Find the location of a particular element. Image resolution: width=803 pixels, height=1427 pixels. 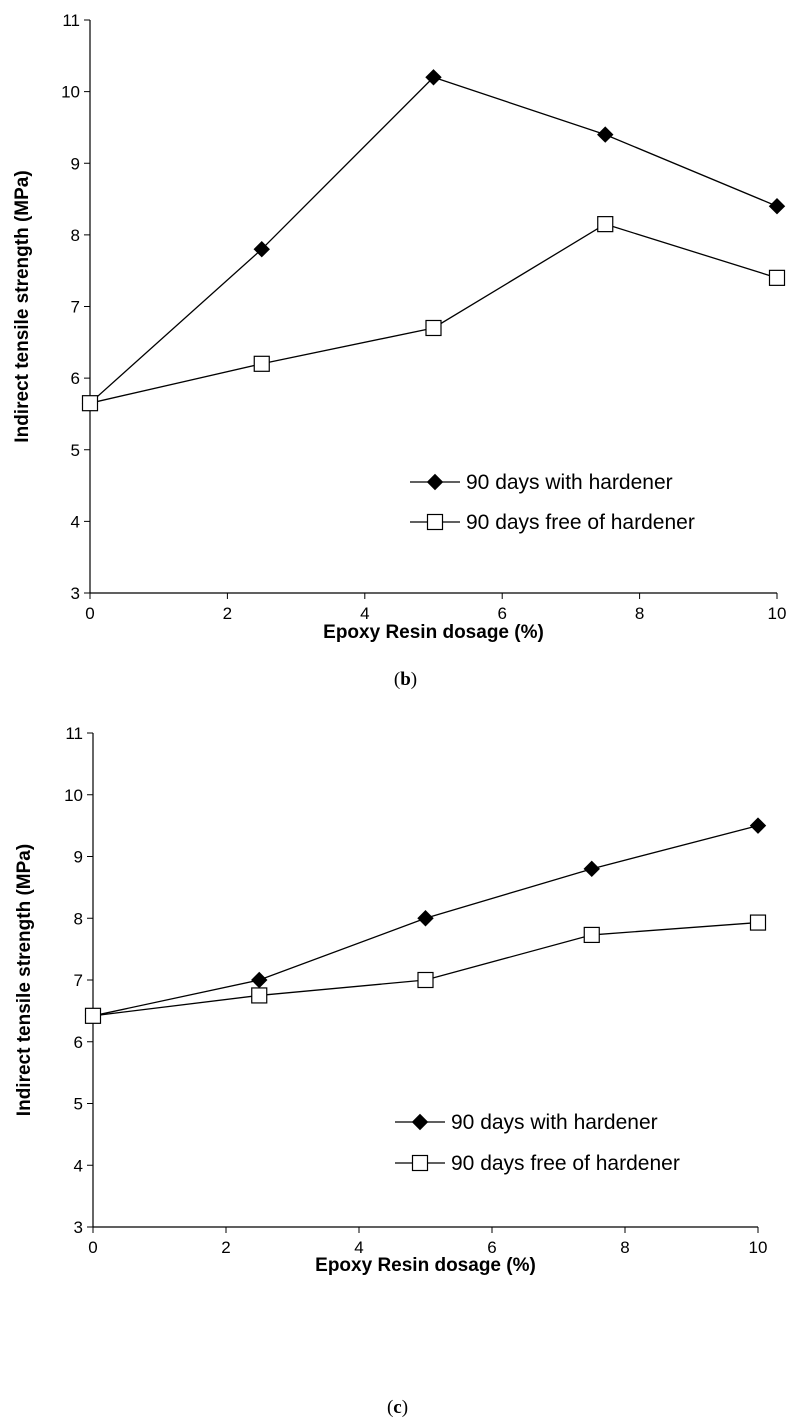

caption-letter: b is located at coordinates (405, 679).